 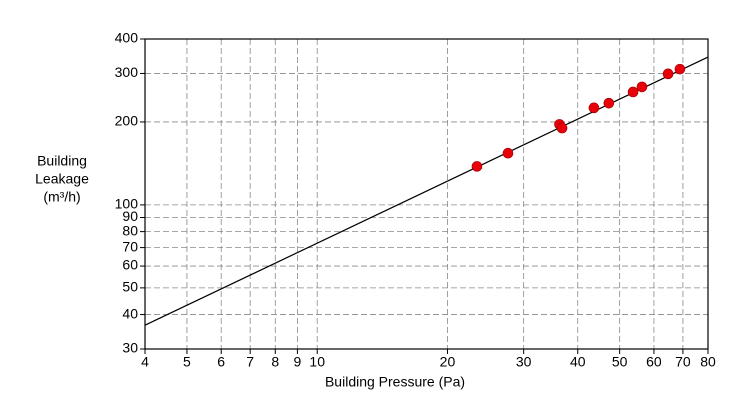 What do you see at coordinates (317, 362) in the screenshot?
I see `x-tick-label: 10` at bounding box center [317, 362].